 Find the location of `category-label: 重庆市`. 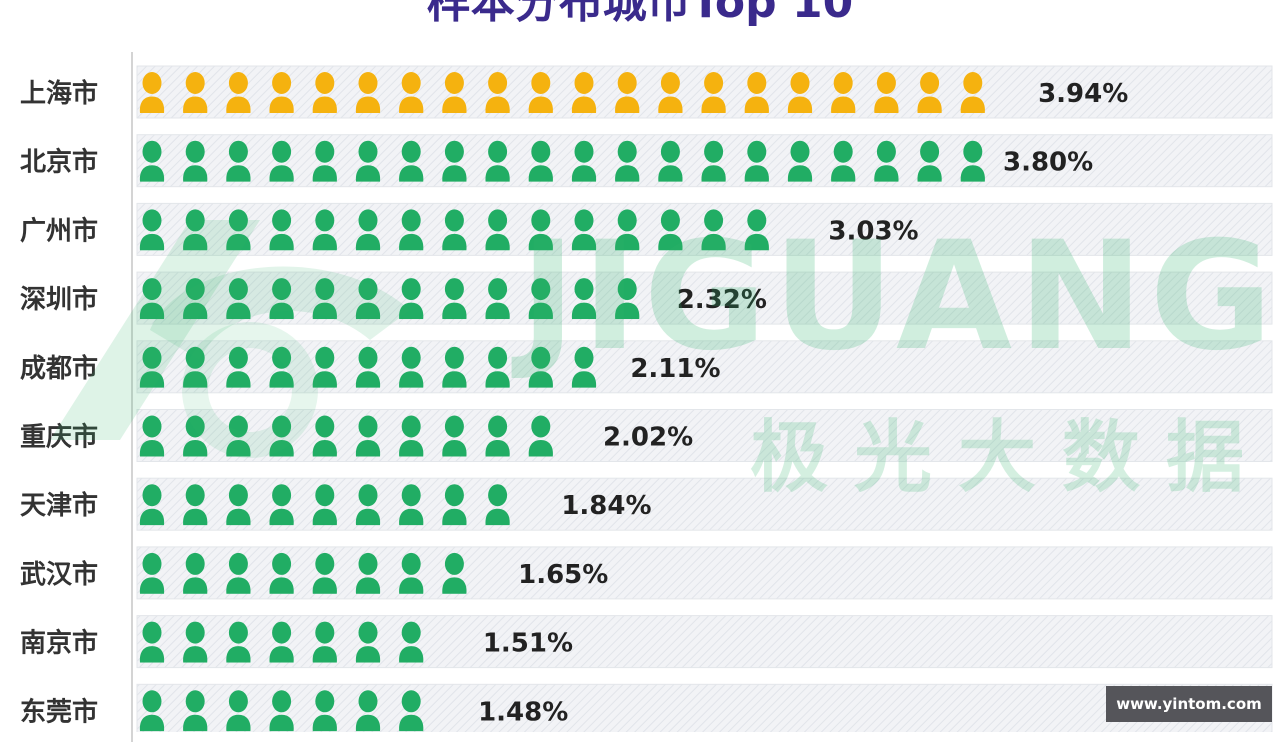

category-label: 重庆市 is located at coordinates (59, 437).